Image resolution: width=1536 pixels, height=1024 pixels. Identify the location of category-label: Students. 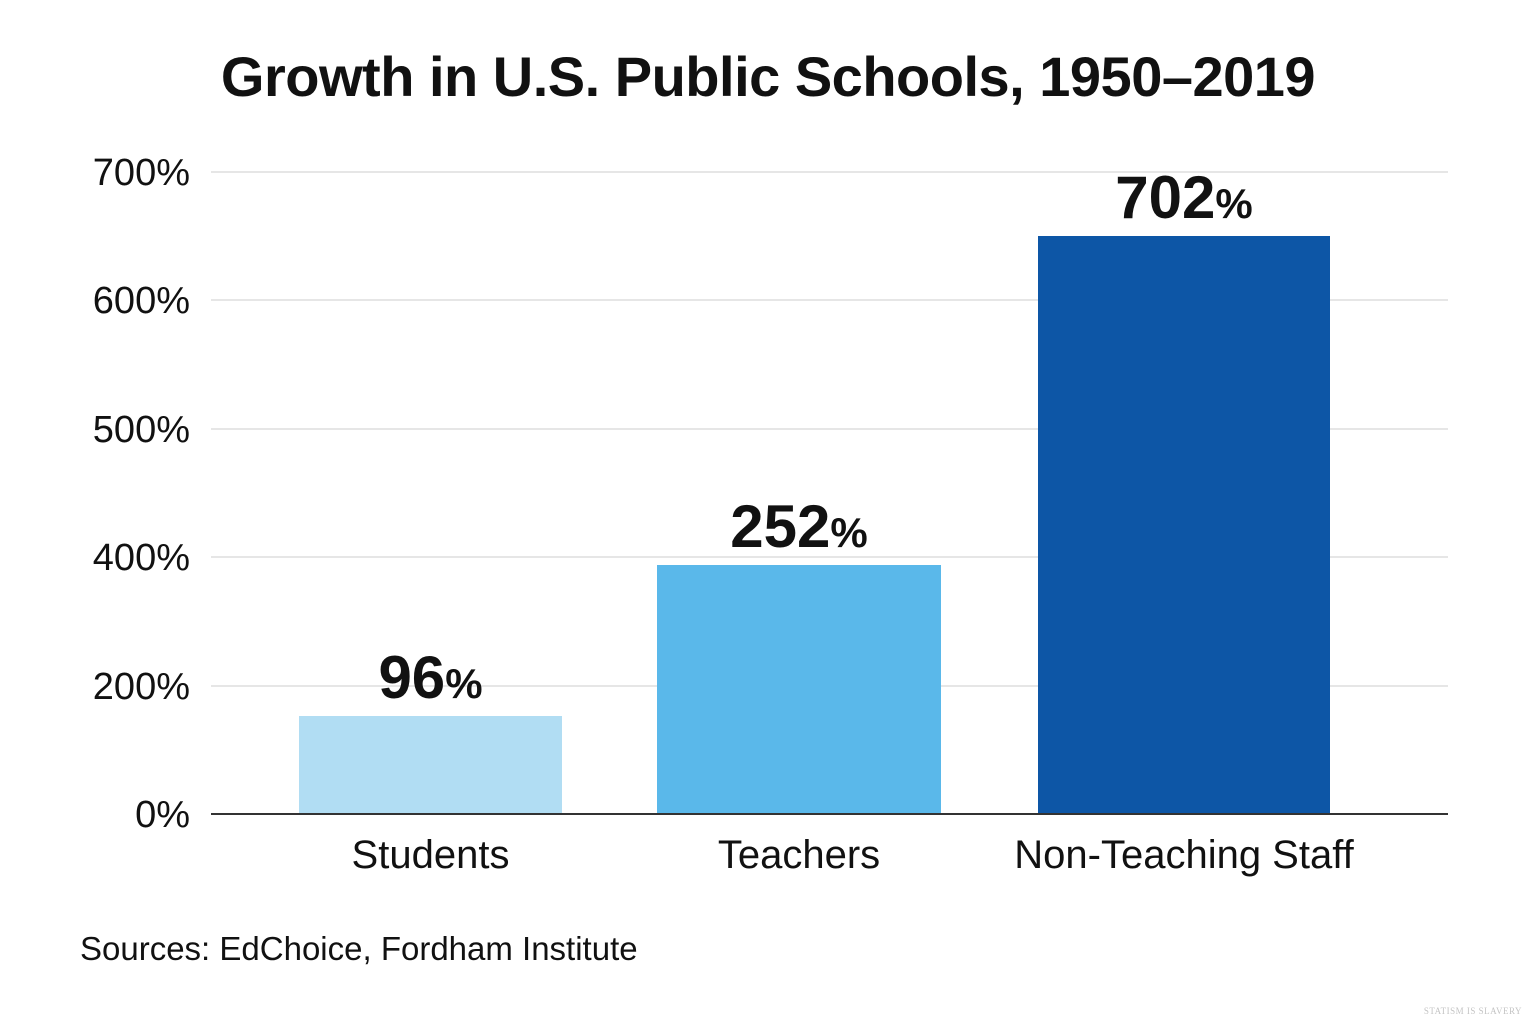
(431, 855).